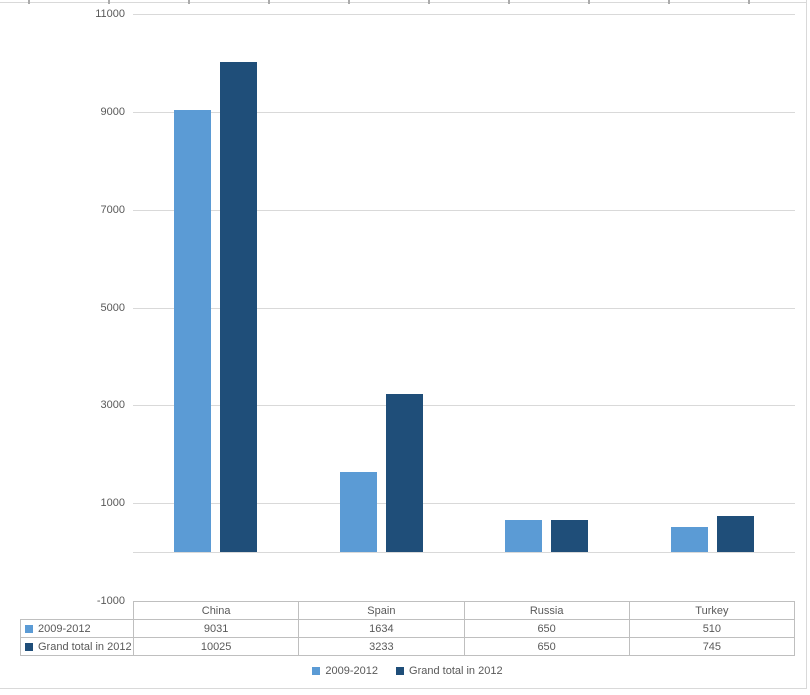  What do you see at coordinates (112, 308) in the screenshot?
I see `y-axis-tick-label: 5000` at bounding box center [112, 308].